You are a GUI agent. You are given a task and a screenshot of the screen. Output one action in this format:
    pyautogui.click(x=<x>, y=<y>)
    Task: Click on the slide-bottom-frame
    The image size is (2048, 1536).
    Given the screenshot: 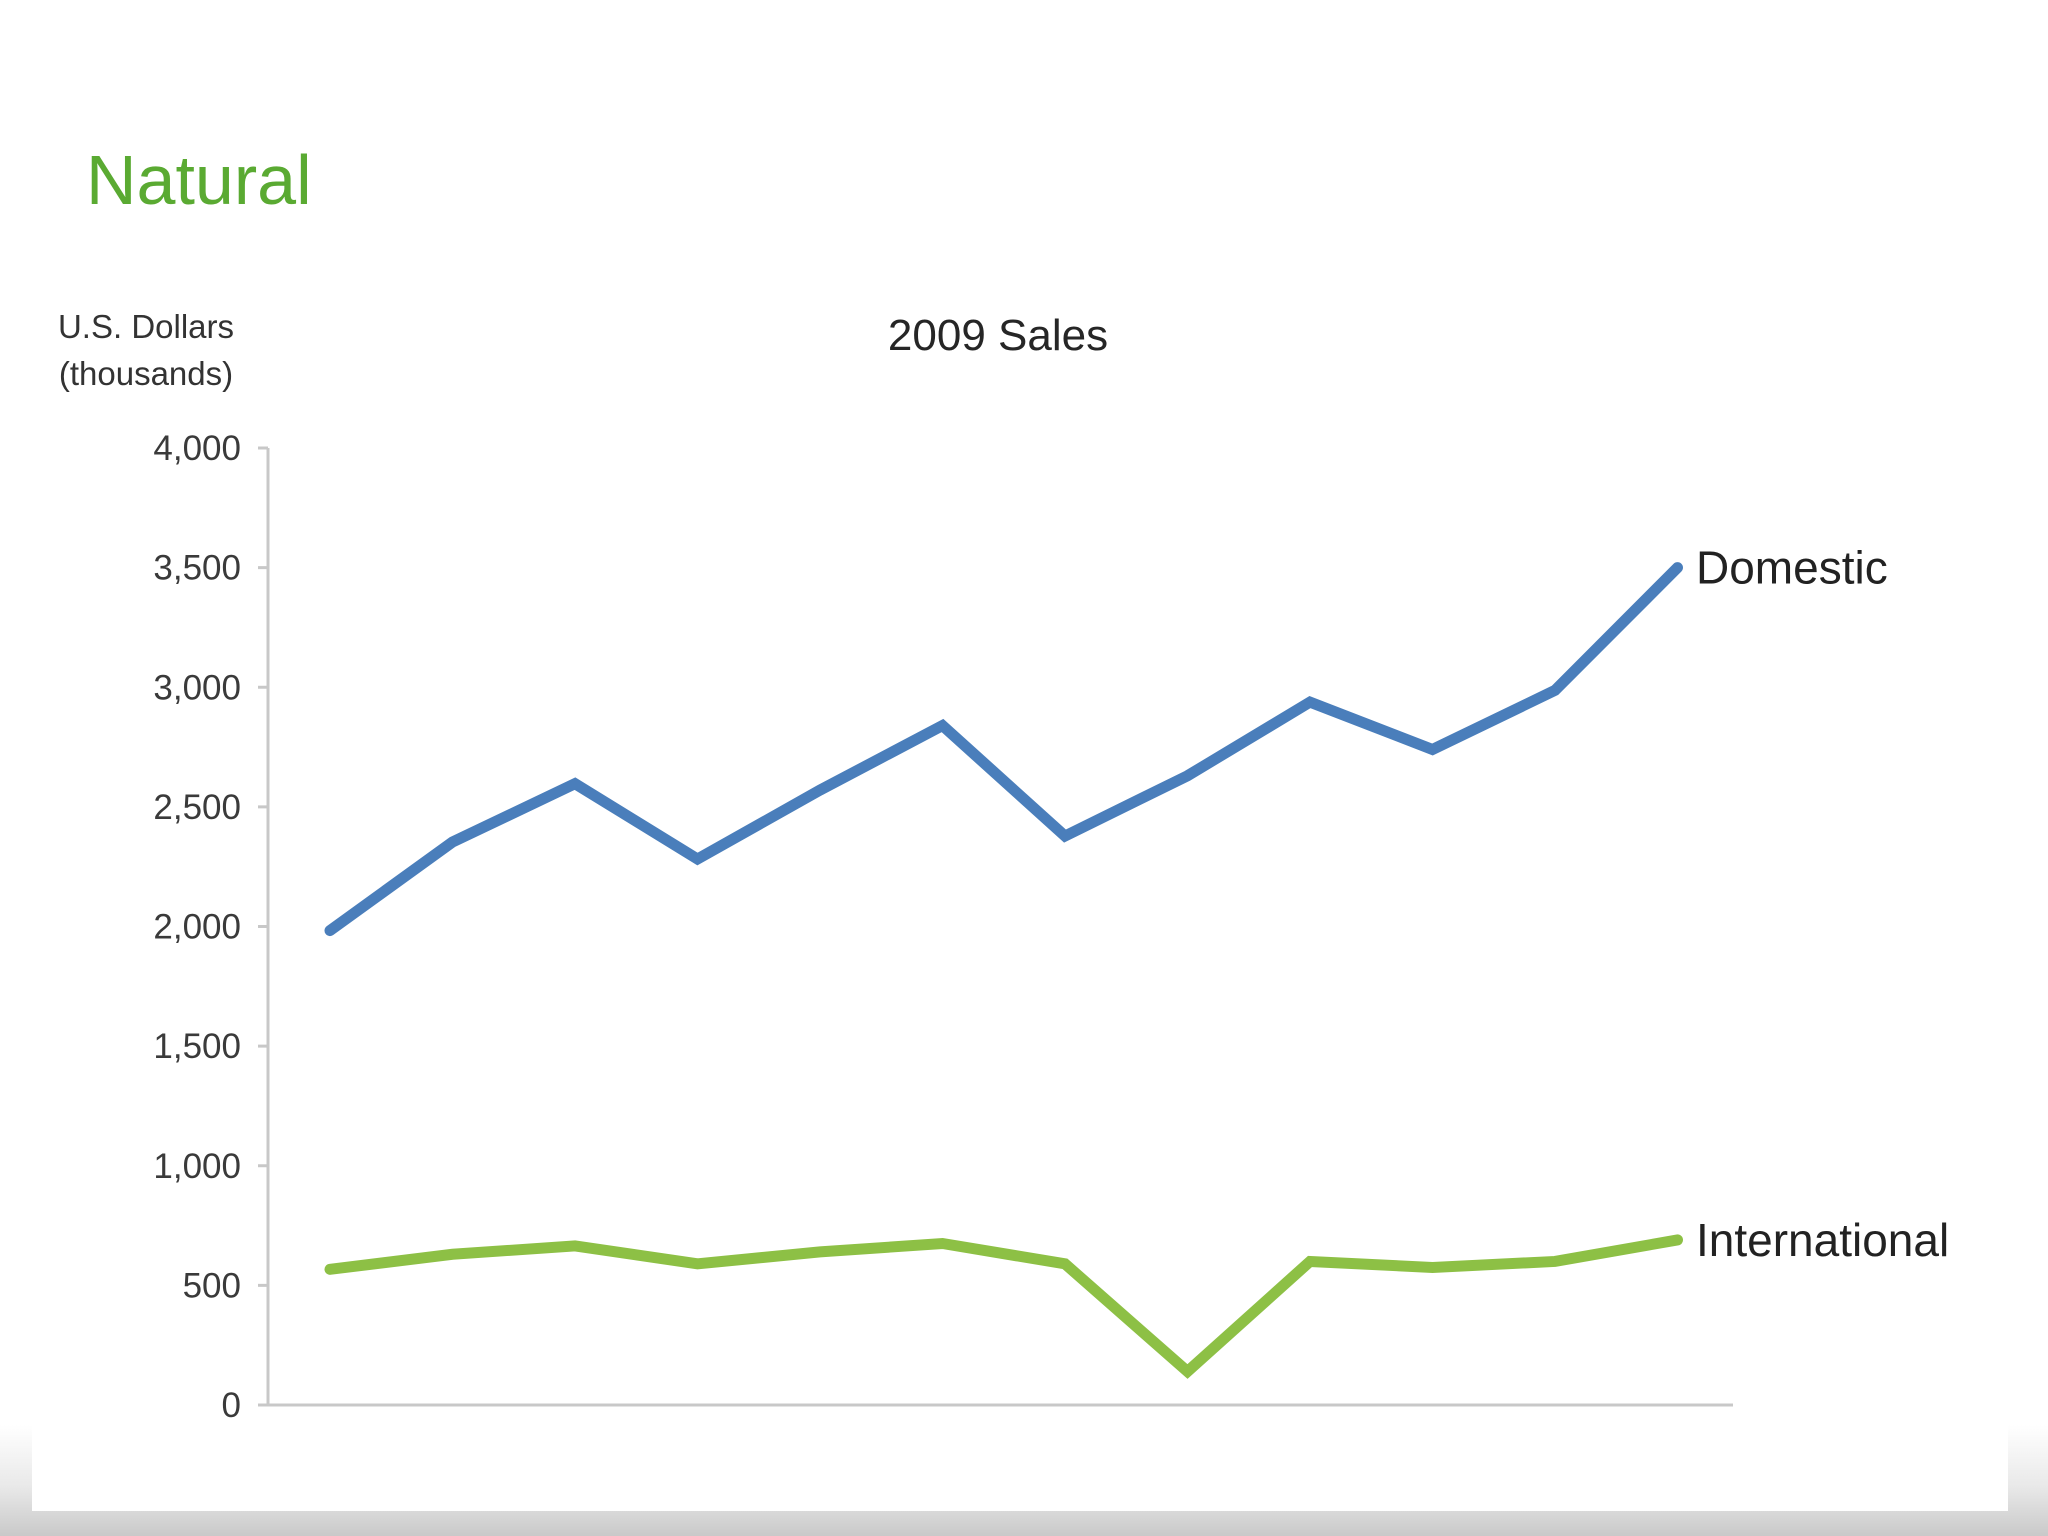 What is the action you would take?
    pyautogui.click(x=1020, y=1468)
    